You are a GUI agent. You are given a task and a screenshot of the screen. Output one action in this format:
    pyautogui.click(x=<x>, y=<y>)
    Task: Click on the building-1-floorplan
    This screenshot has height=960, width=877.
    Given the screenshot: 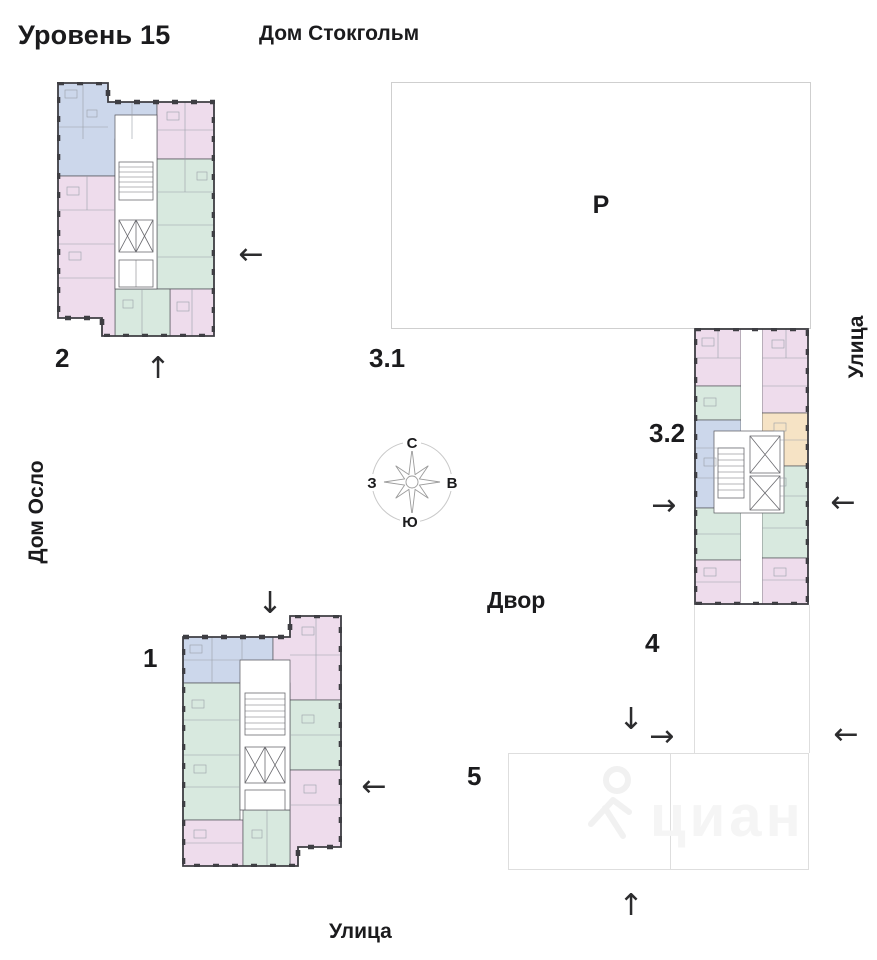 What is the action you would take?
    pyautogui.click(x=262, y=742)
    